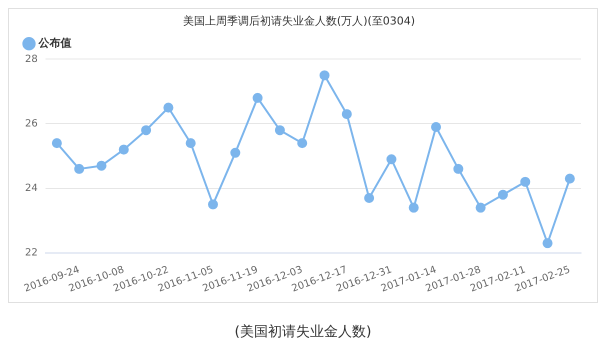 The width and height of the screenshot is (606, 344). I want to click on legend-label: 公布值, so click(55, 43).